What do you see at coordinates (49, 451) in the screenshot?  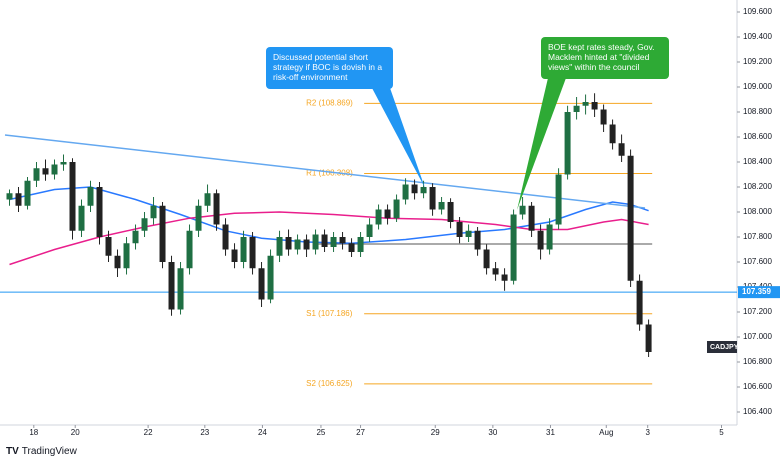 I see `brand: TradingView` at bounding box center [49, 451].